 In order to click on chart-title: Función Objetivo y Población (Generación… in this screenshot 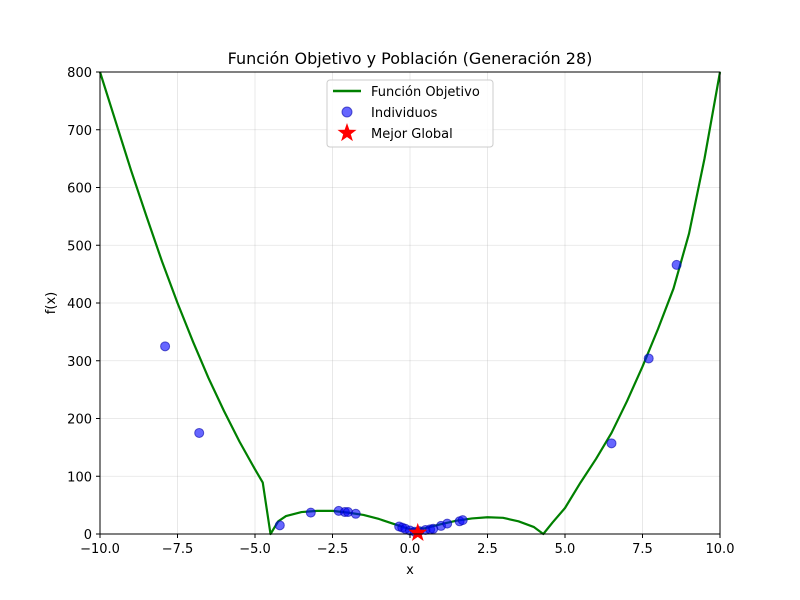, I will do `click(410, 58)`.